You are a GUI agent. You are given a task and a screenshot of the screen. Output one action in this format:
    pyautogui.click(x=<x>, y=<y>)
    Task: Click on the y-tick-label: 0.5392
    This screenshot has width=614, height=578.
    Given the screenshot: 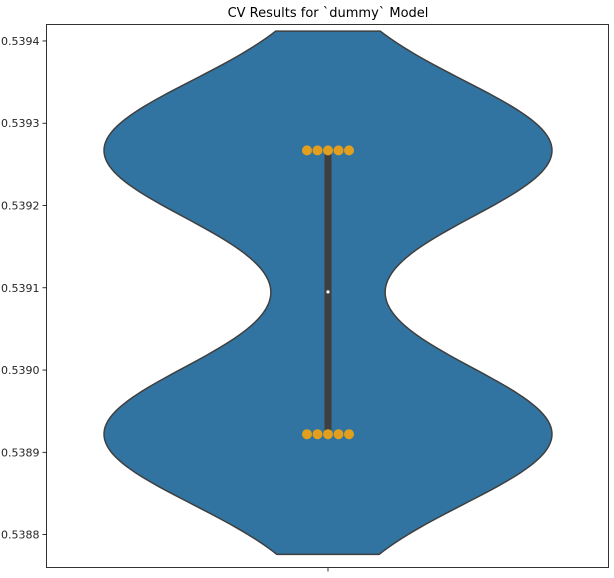 What is the action you would take?
    pyautogui.click(x=20, y=206)
    